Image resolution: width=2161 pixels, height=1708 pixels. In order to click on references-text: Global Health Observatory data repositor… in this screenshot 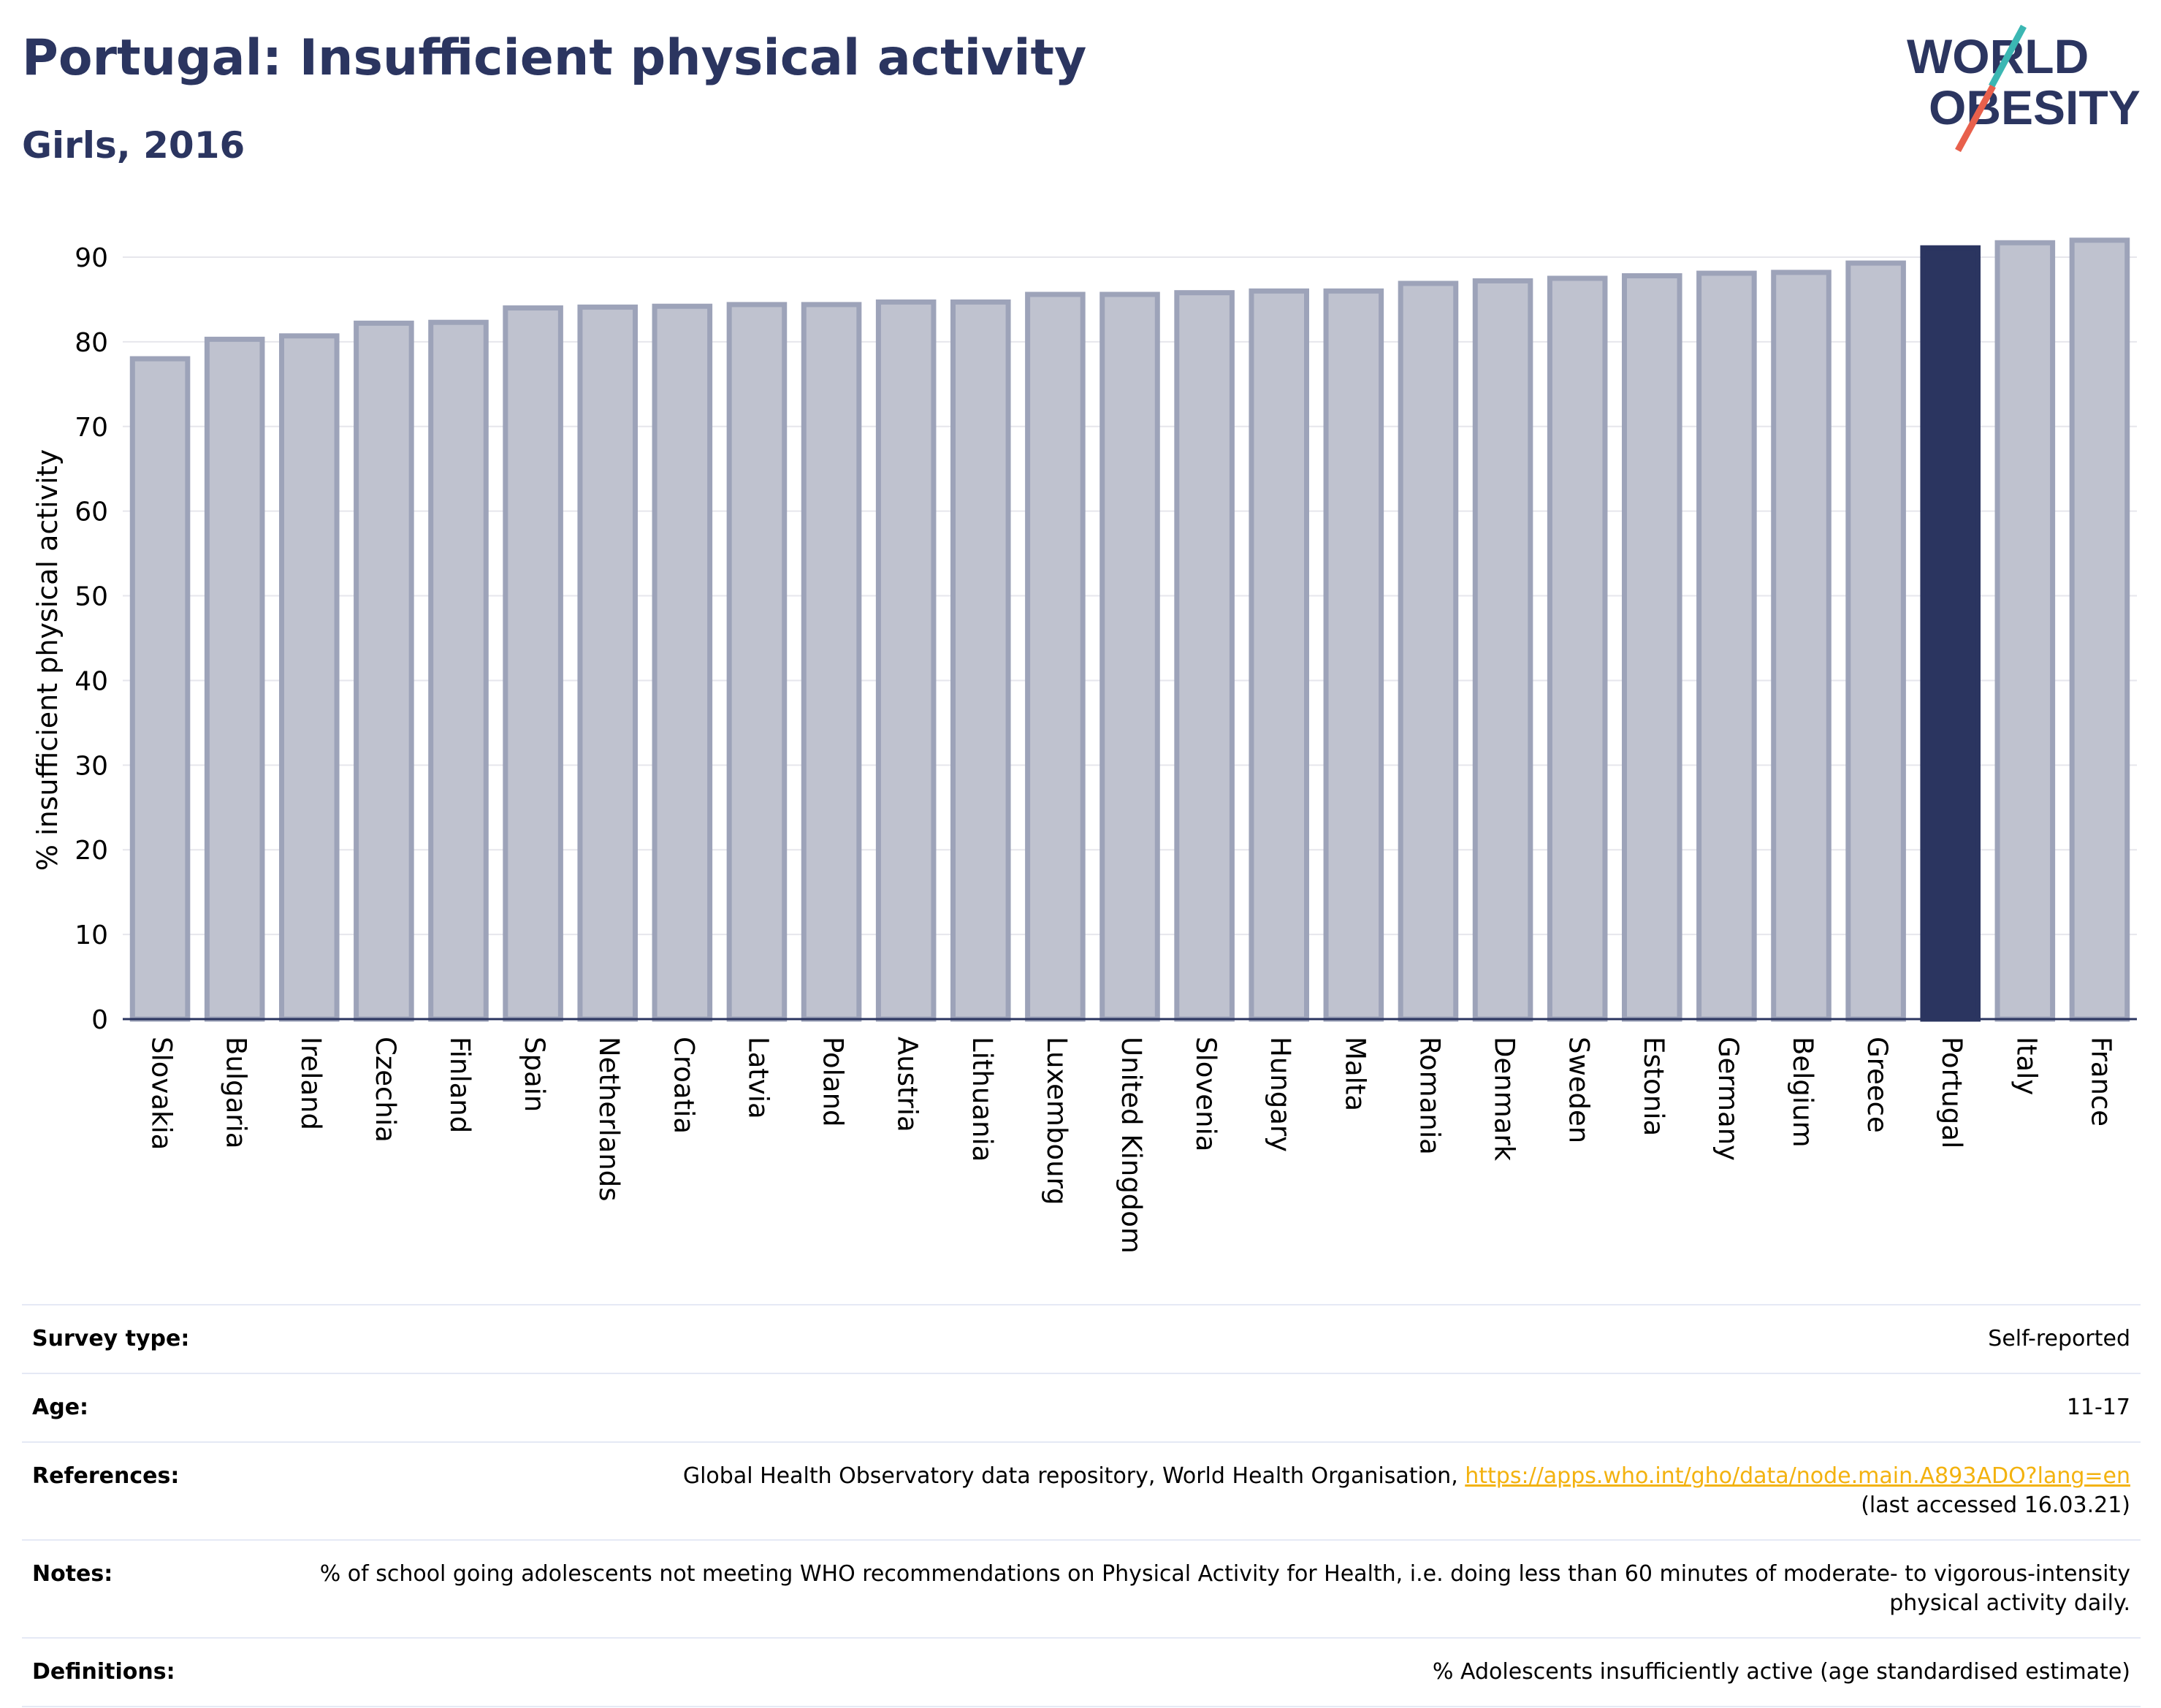, I will do `click(1074, 1476)`.